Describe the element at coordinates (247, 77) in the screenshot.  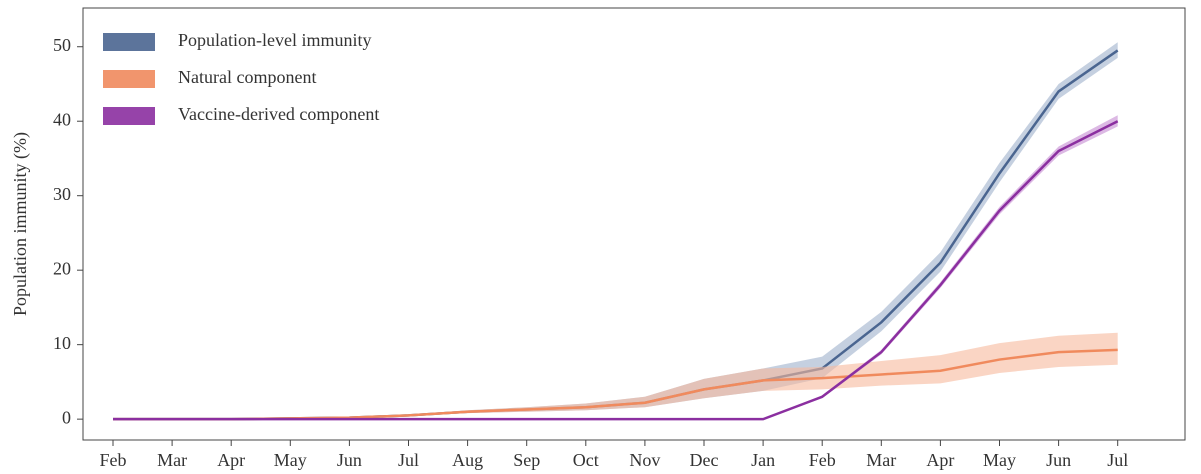
I see `legend-label: Natural component` at that location.